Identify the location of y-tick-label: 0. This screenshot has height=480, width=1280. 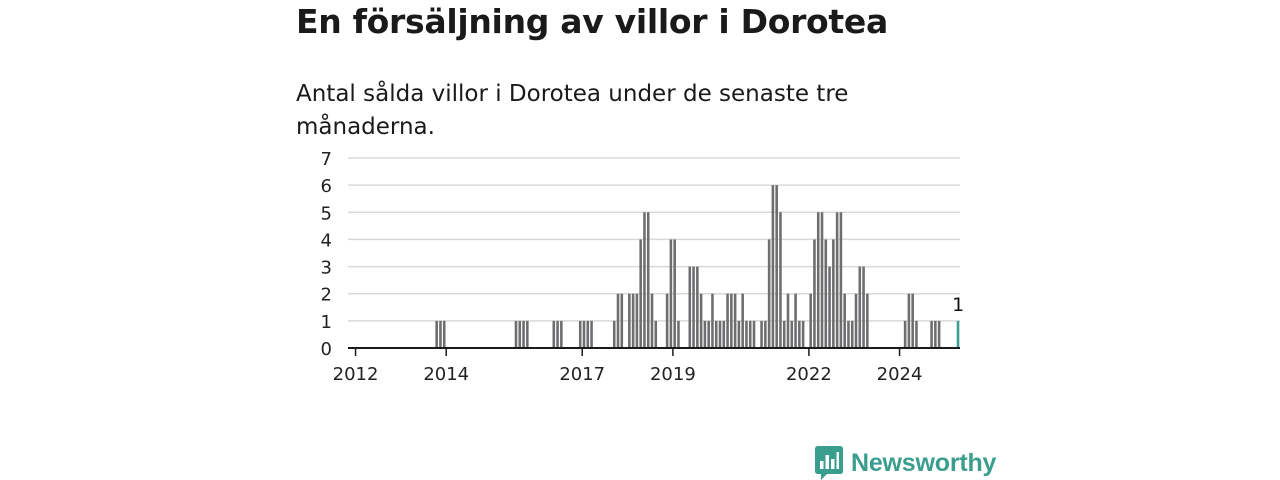
(326, 349).